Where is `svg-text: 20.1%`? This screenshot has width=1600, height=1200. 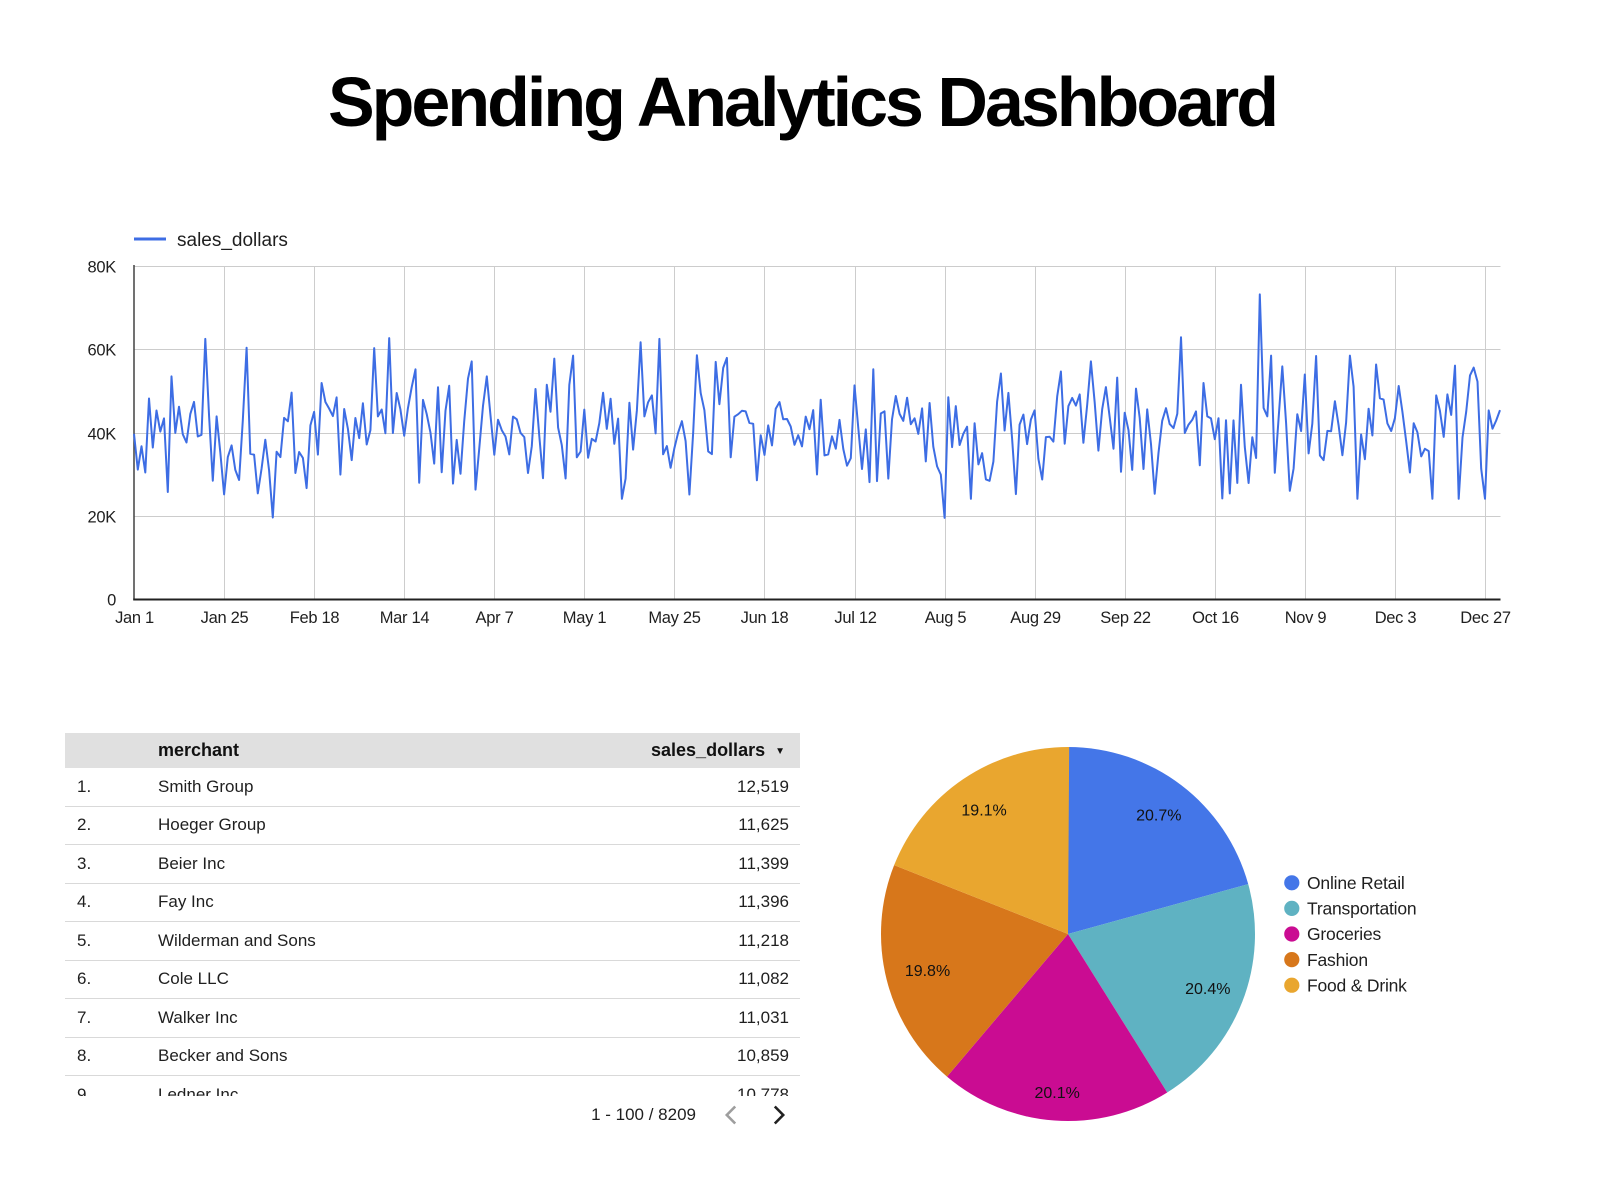 svg-text: 20.1% is located at coordinates (1057, 1093).